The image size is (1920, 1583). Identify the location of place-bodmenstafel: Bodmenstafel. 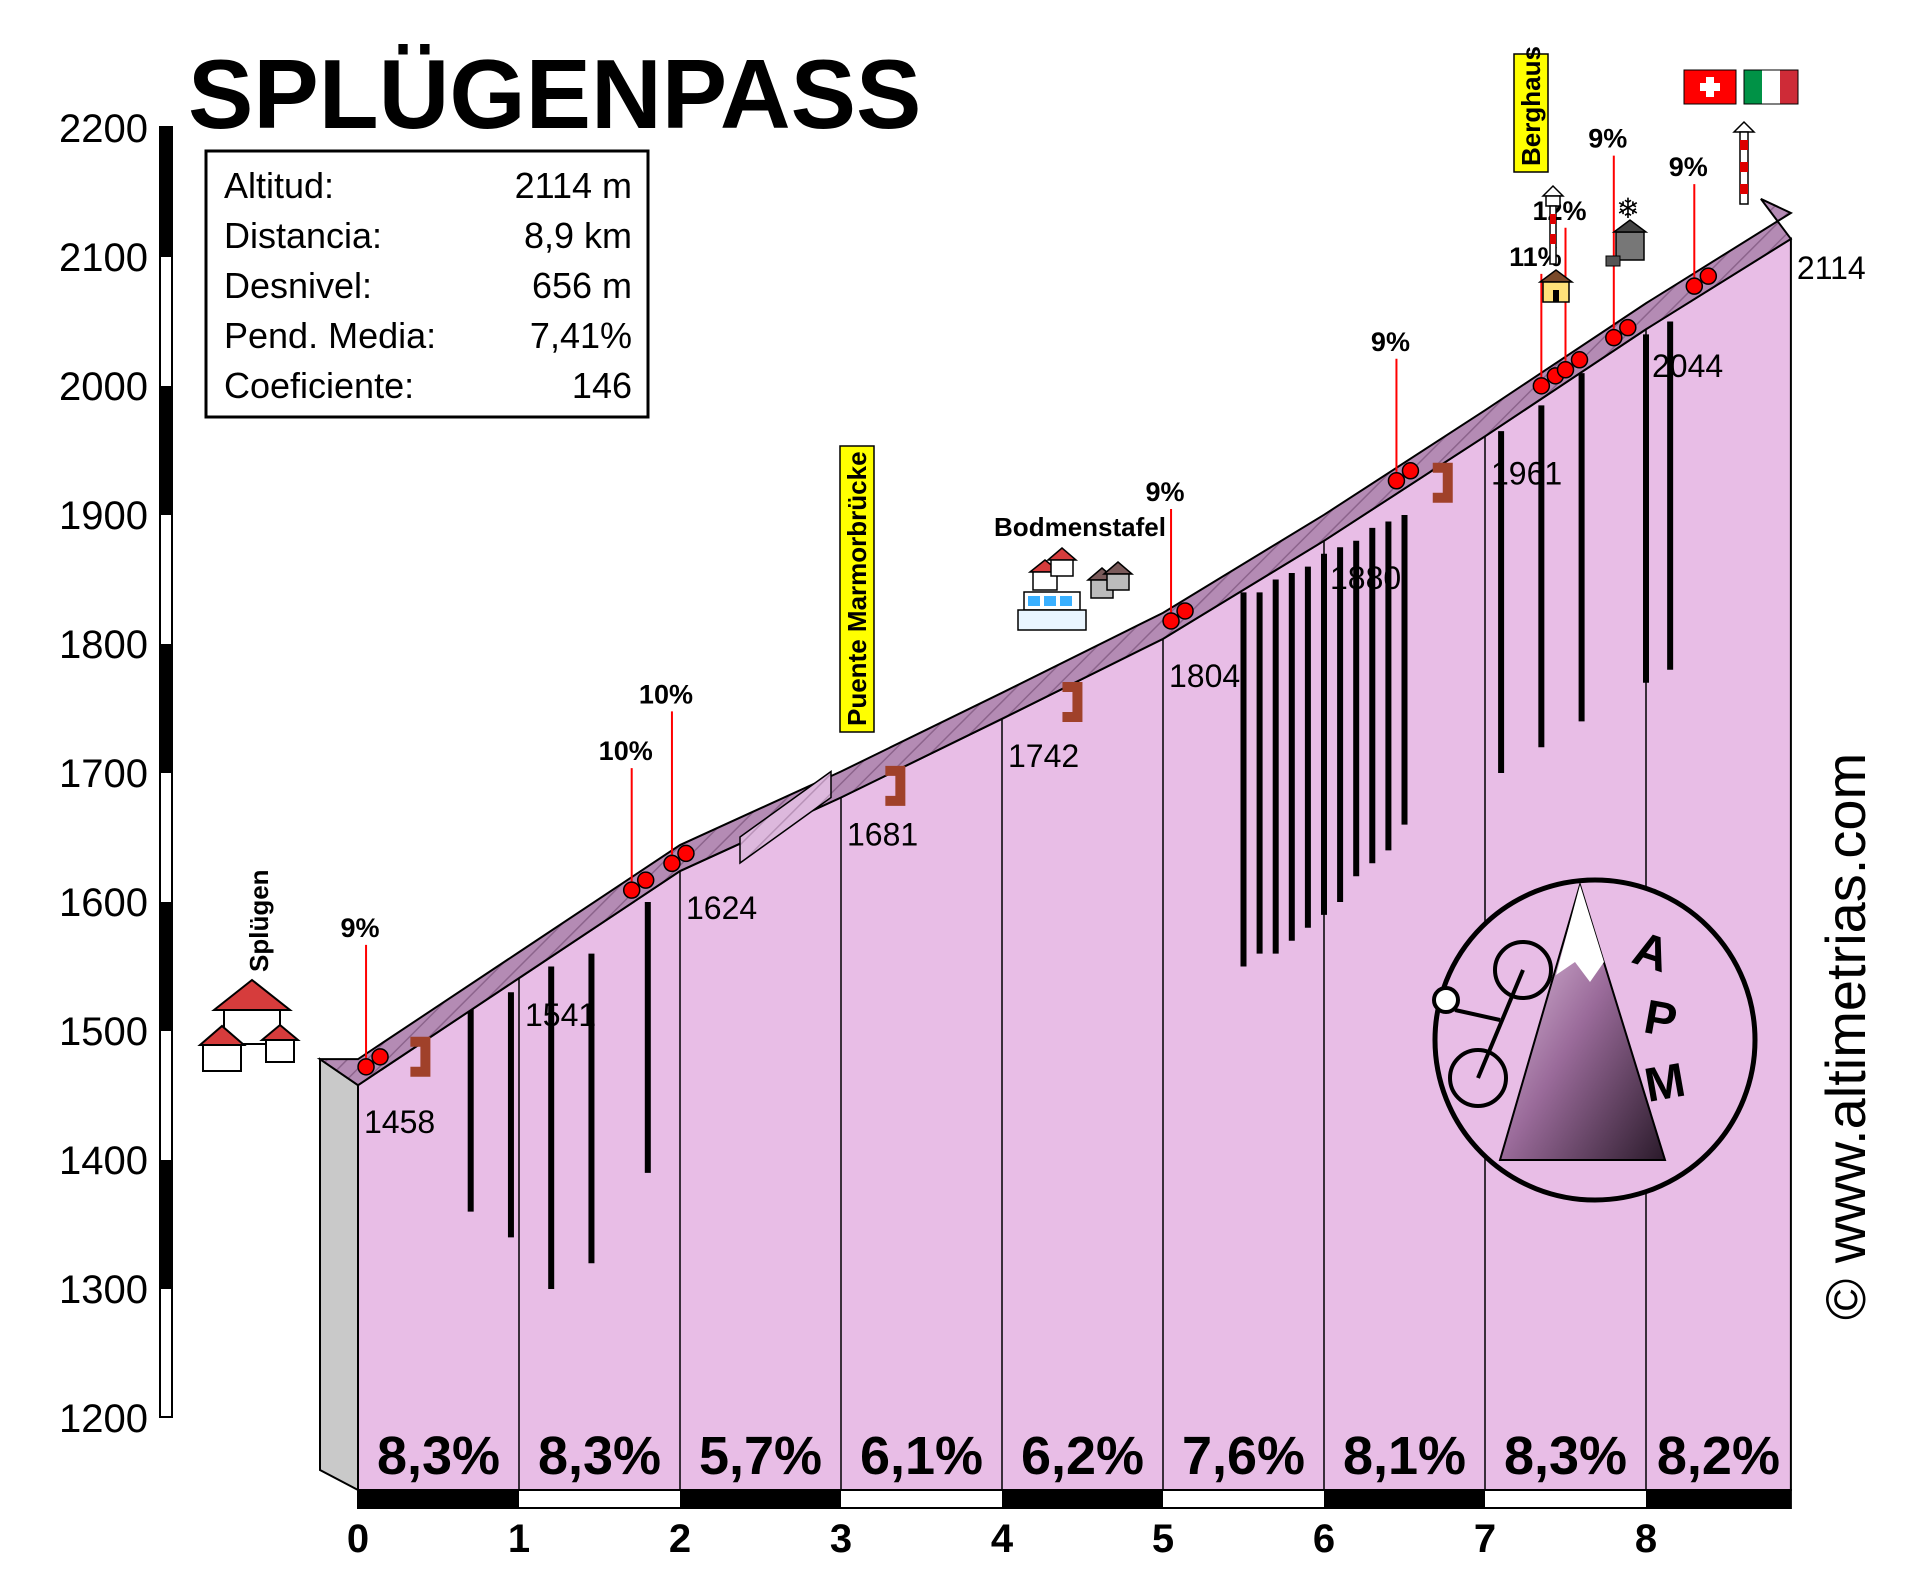
(1080, 571).